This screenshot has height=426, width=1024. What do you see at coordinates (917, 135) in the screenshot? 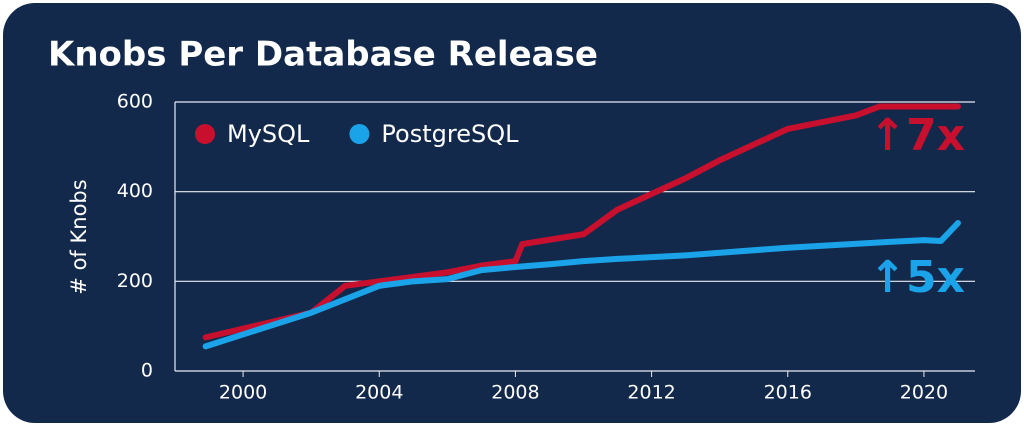
I see `annotation: ↑7x` at bounding box center [917, 135].